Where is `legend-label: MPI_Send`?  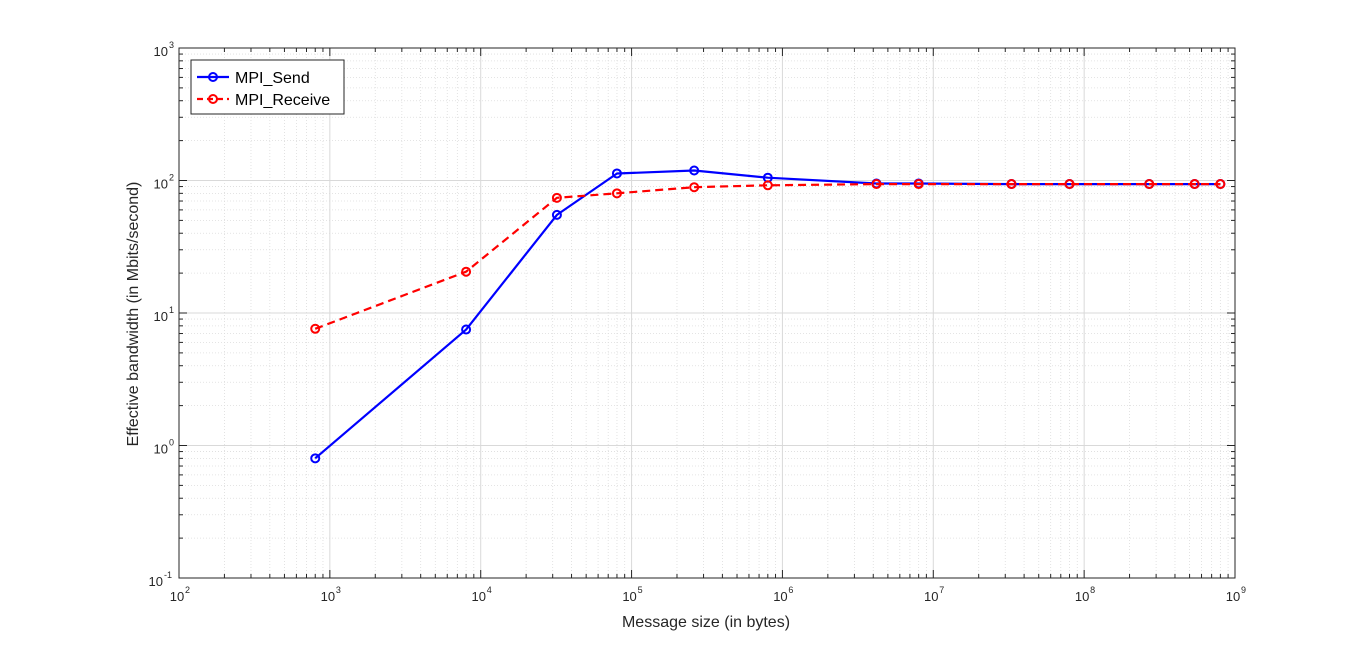
legend-label: MPI_Send is located at coordinates (272, 78).